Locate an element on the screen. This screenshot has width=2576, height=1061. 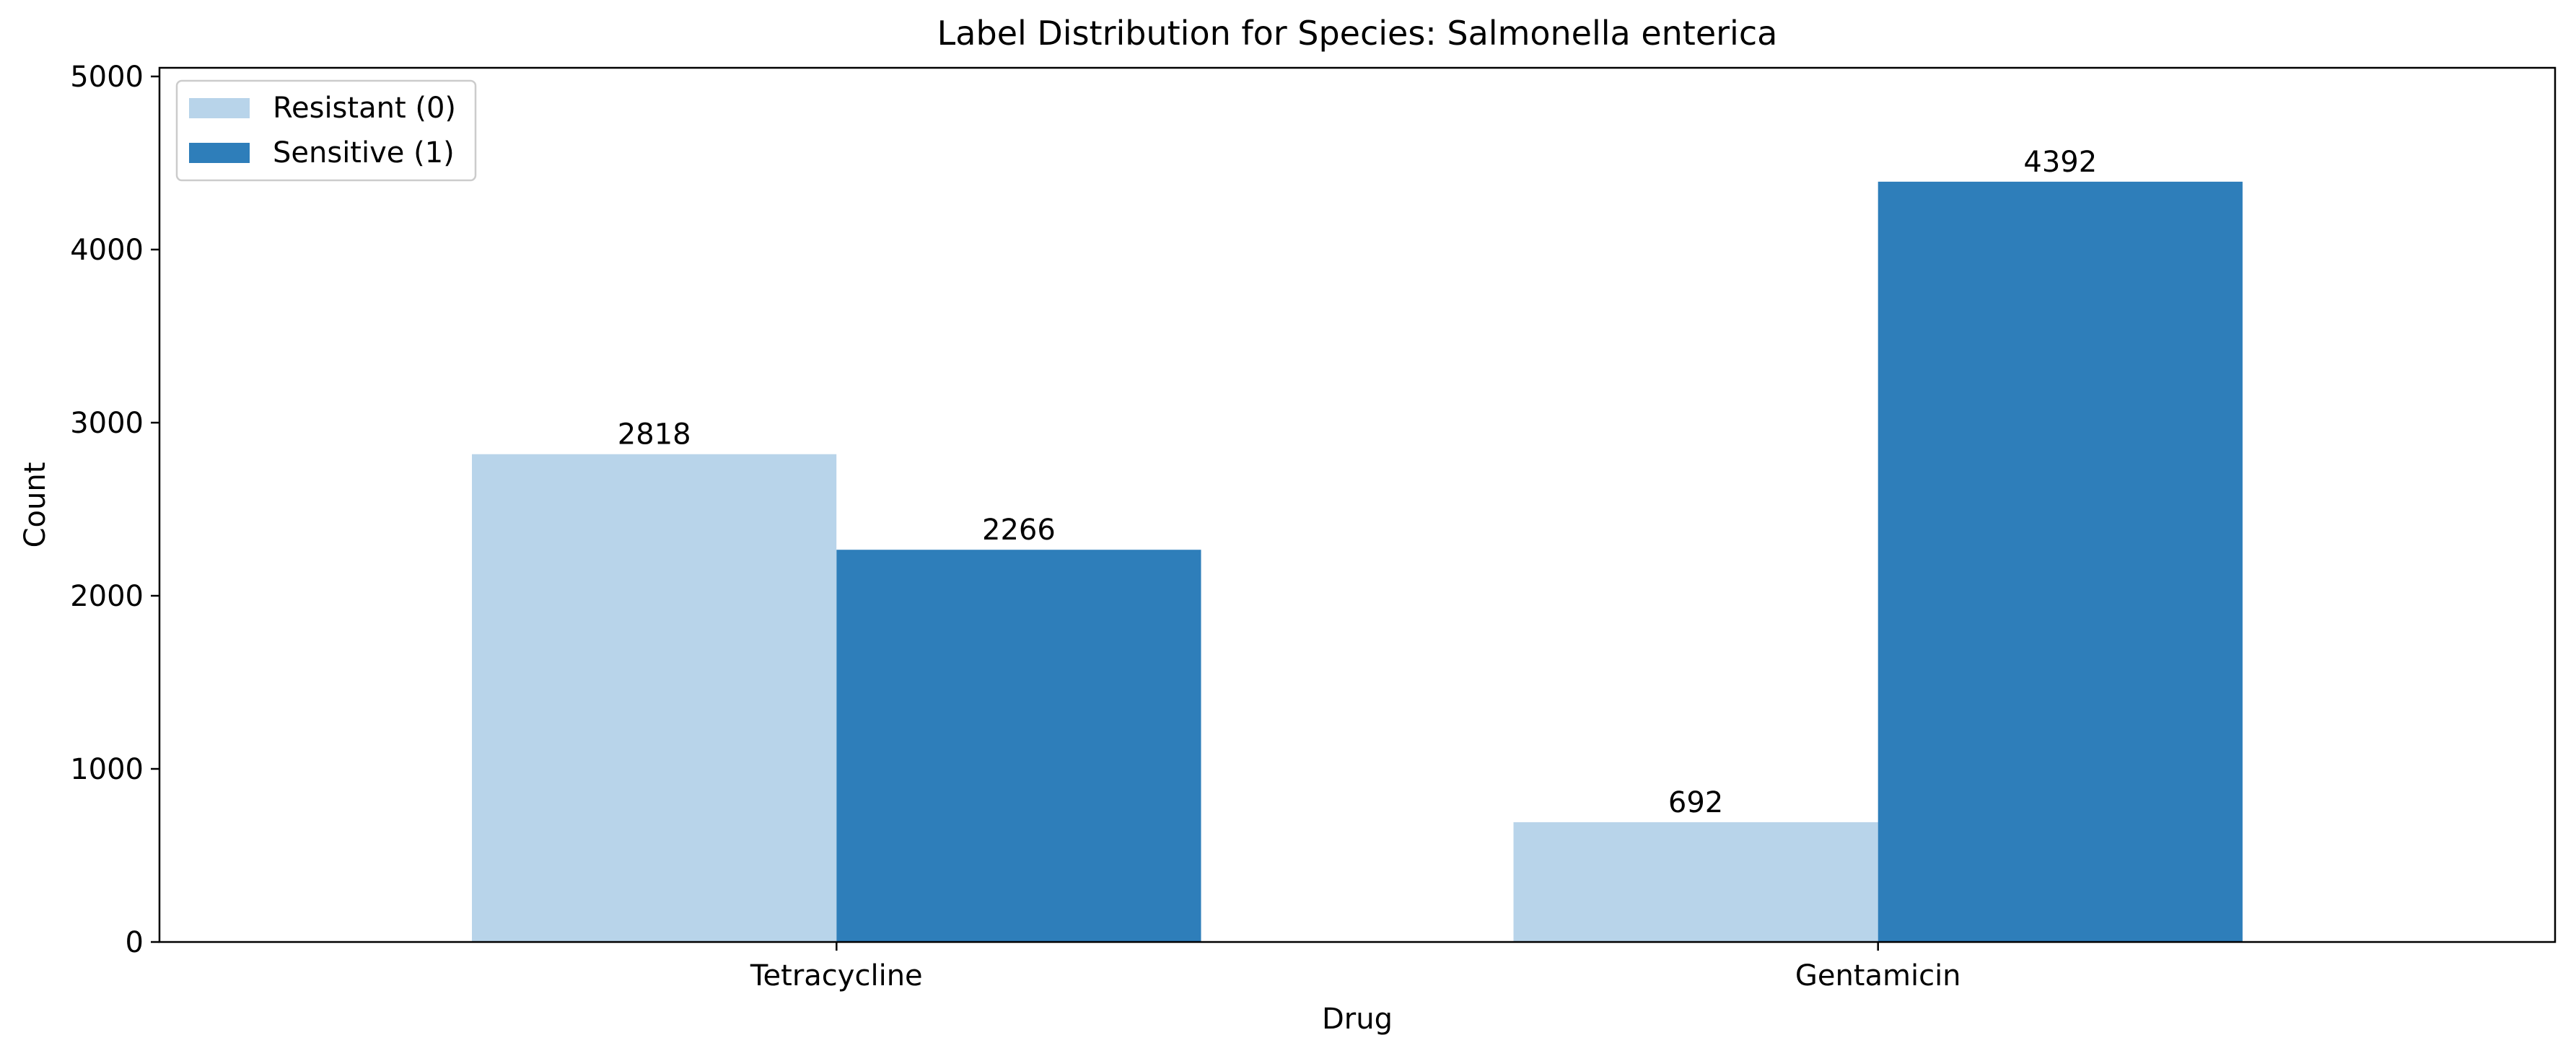
legend-box is located at coordinates (326, 130).